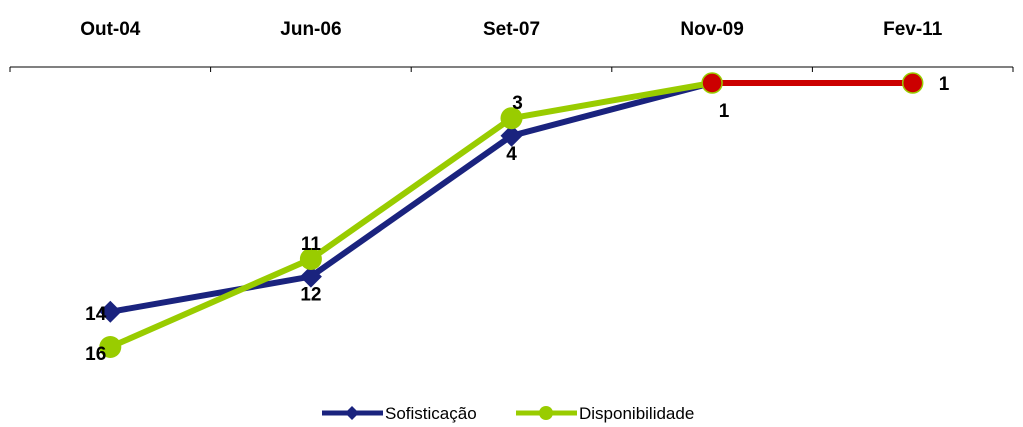 The width and height of the screenshot is (1023, 427). I want to click on label-sofisticacao-out-04: 14, so click(96, 314).